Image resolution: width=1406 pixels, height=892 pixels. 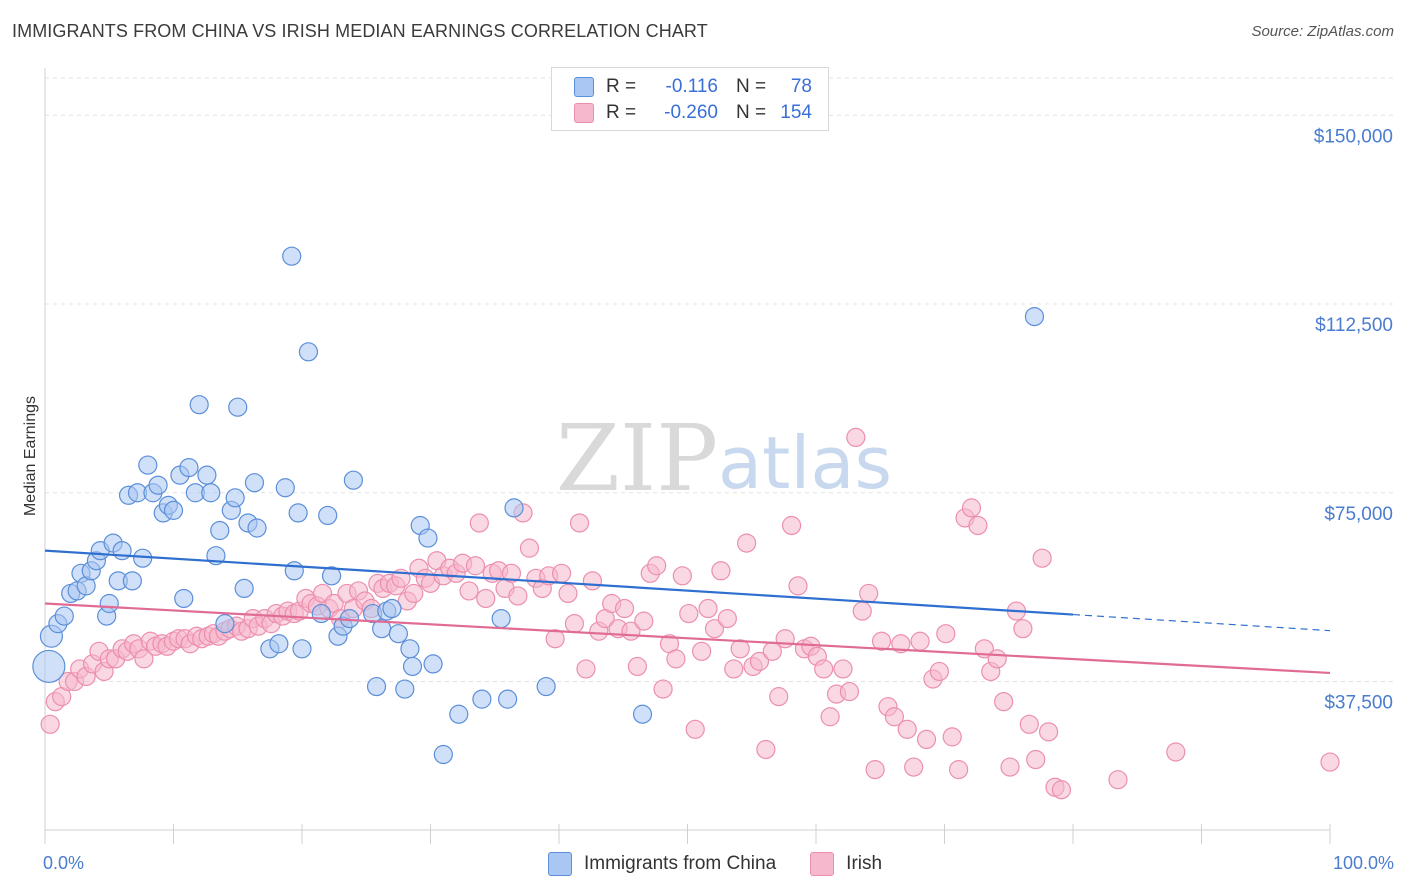 I want to click on irish-trend-line, so click(x=687, y=638).